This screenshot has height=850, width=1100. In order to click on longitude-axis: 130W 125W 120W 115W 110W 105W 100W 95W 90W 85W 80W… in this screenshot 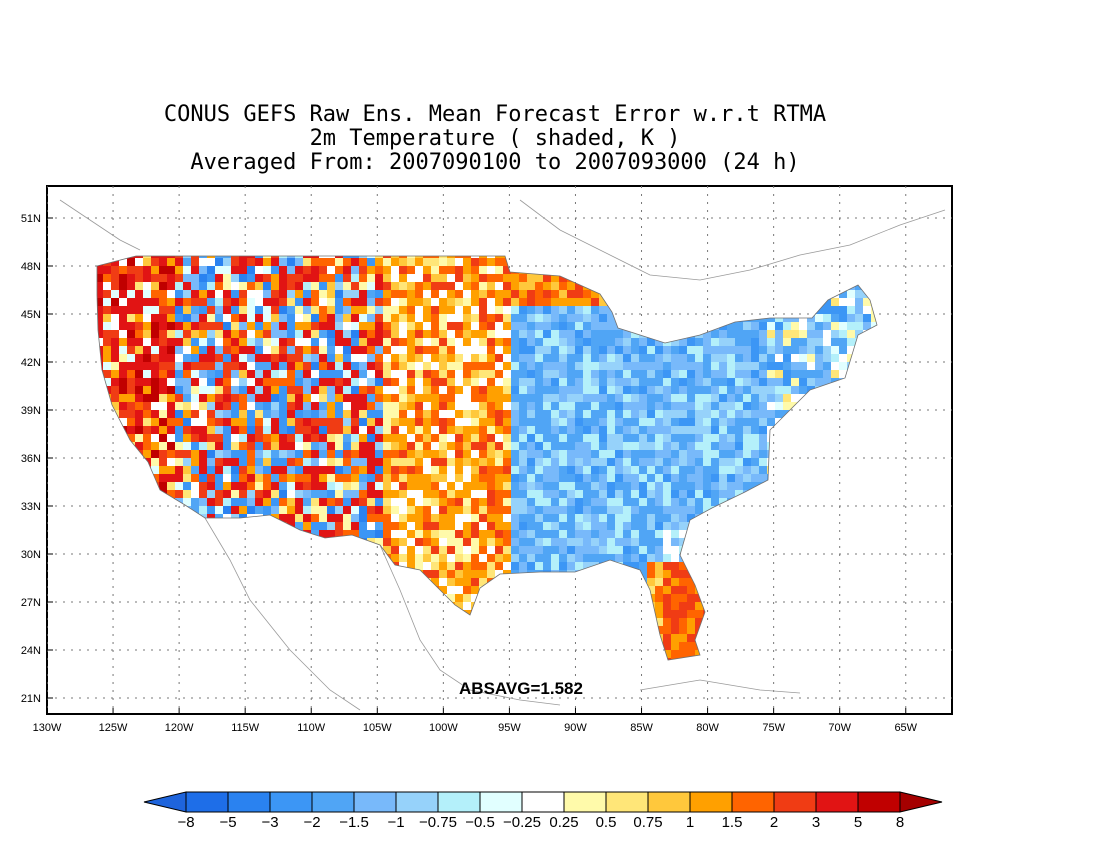, I will do `click(475, 721)`.